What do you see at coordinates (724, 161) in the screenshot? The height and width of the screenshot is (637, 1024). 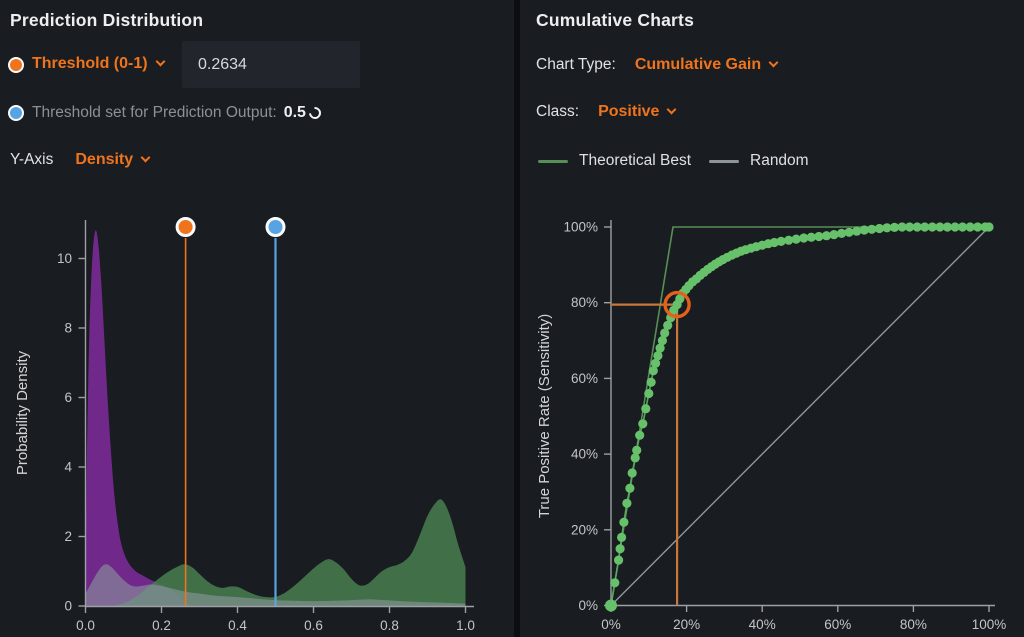 I see `random-swatch-icon` at bounding box center [724, 161].